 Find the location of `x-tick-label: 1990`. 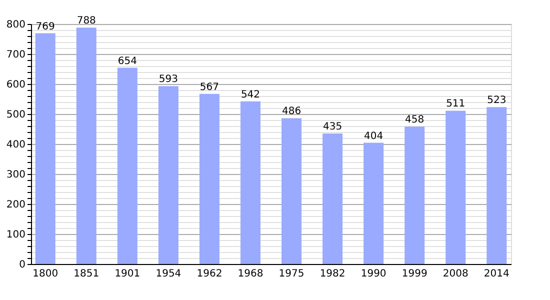

x-tick-label: 1990 is located at coordinates (373, 274).